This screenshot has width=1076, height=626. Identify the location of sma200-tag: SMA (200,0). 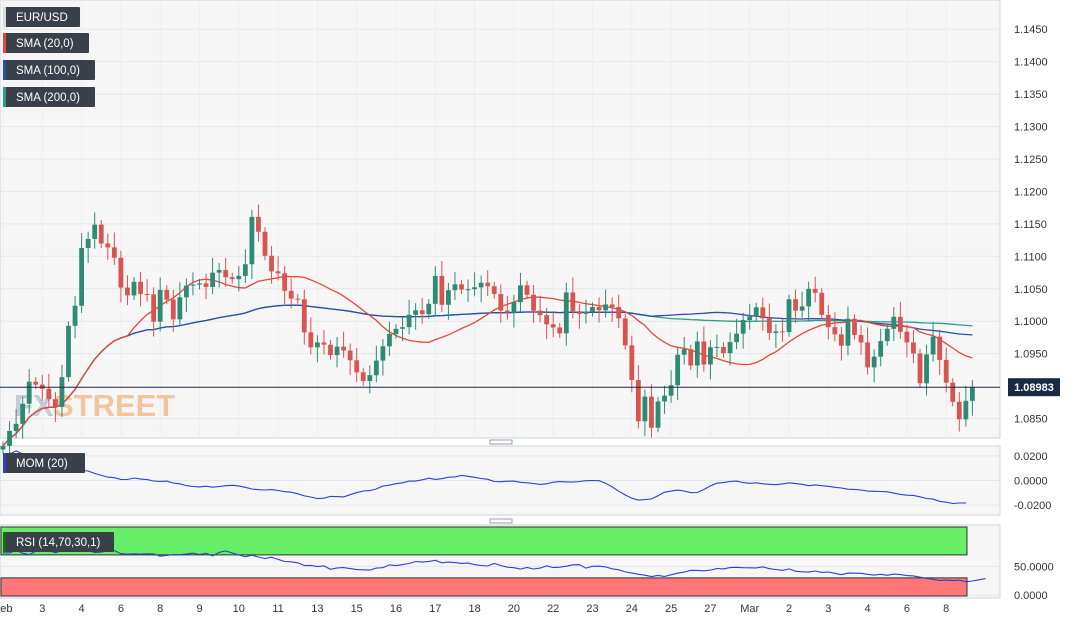
(49, 97).